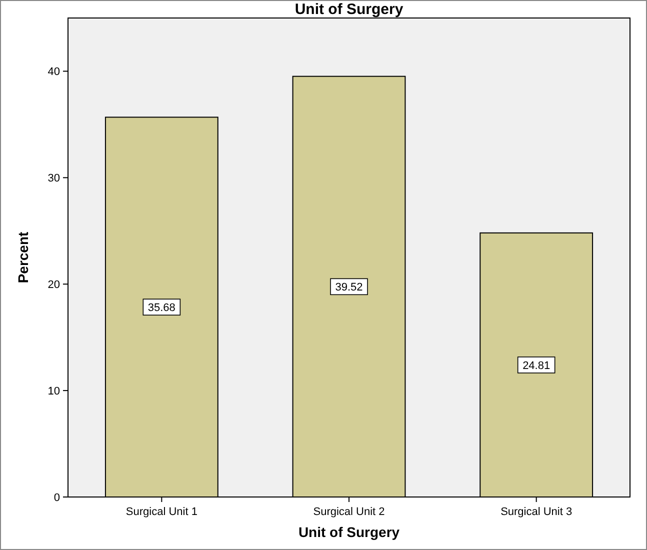  Describe the element at coordinates (23, 257) in the screenshot. I see `y-axis-title: Percent` at that location.